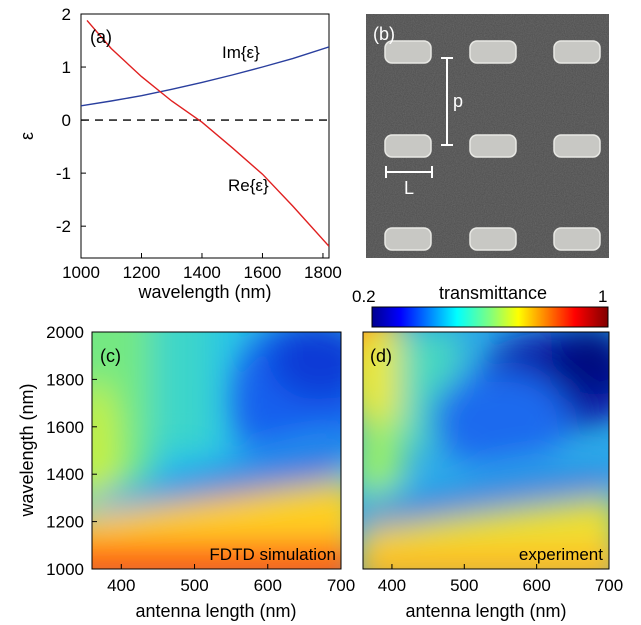 The width and height of the screenshot is (641, 625). I want to click on panel-c-frame, so click(216, 450).